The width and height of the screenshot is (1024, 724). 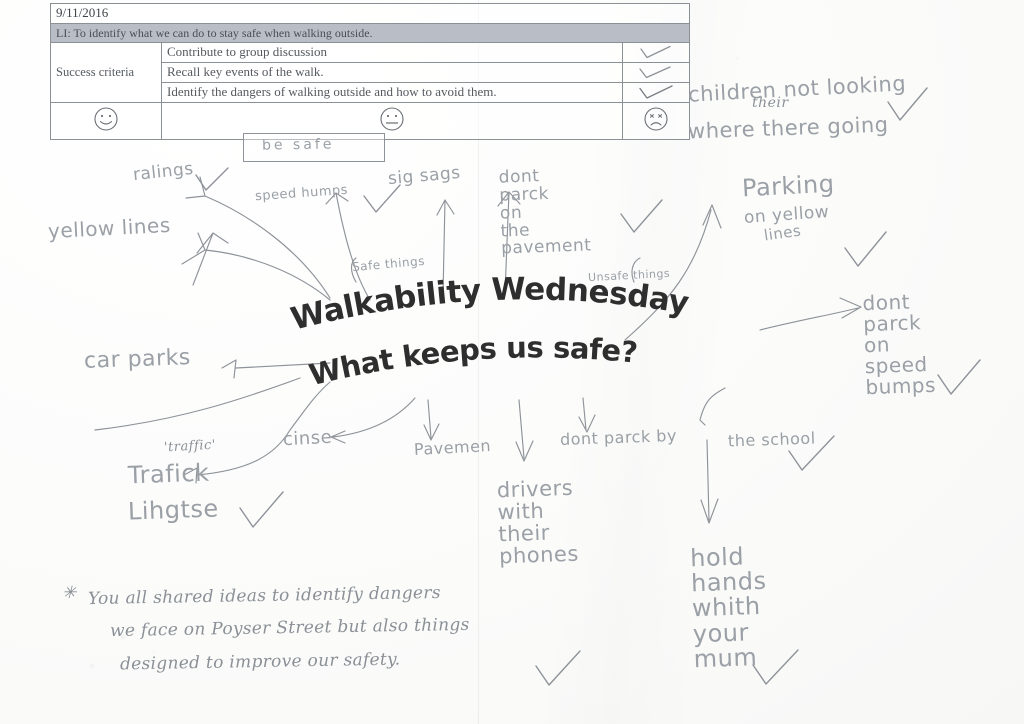 What do you see at coordinates (472, 361) in the screenshot?
I see `title-line-2: What keeps us safe?` at bounding box center [472, 361].